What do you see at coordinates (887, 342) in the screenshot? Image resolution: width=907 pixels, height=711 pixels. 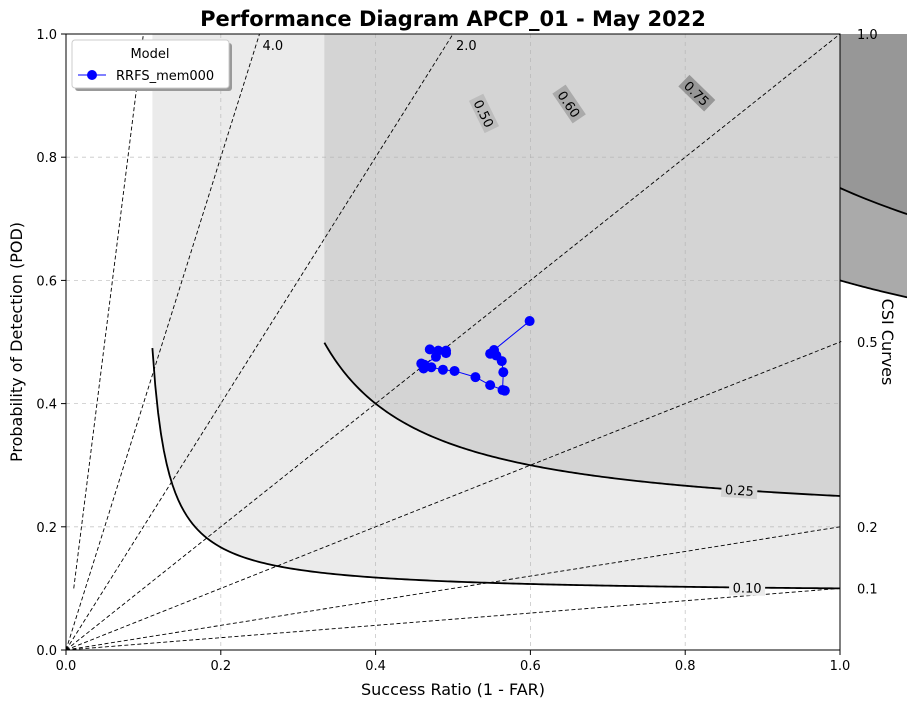 I see `csi-axis-label: CSI Curves` at bounding box center [887, 342].